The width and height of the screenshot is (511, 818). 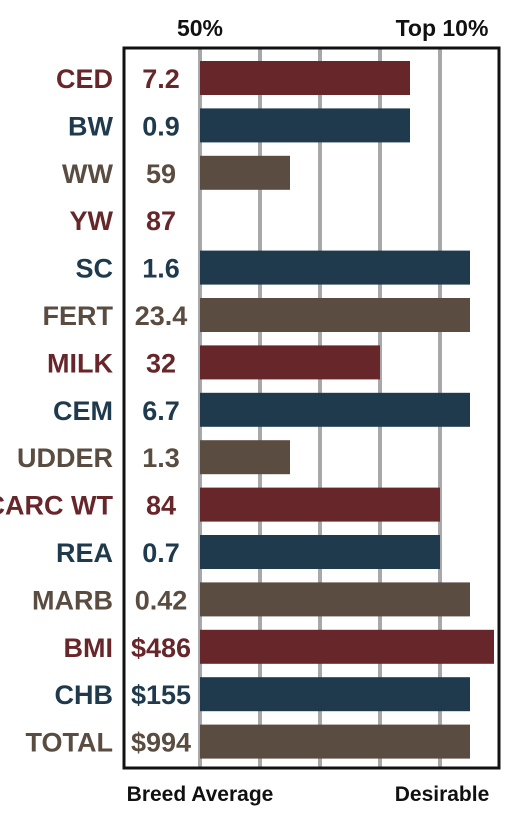 What do you see at coordinates (442, 28) in the screenshot?
I see `top-label-right: Top 10%` at bounding box center [442, 28].